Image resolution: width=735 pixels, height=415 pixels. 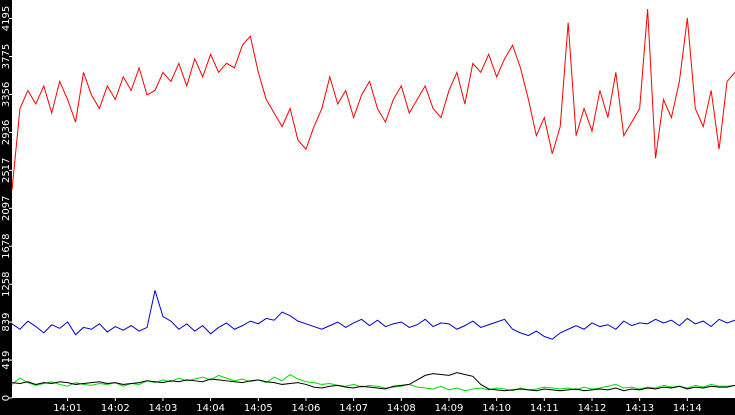 What do you see at coordinates (639, 408) in the screenshot?
I see `x-tick-label: 14:13` at bounding box center [639, 408].